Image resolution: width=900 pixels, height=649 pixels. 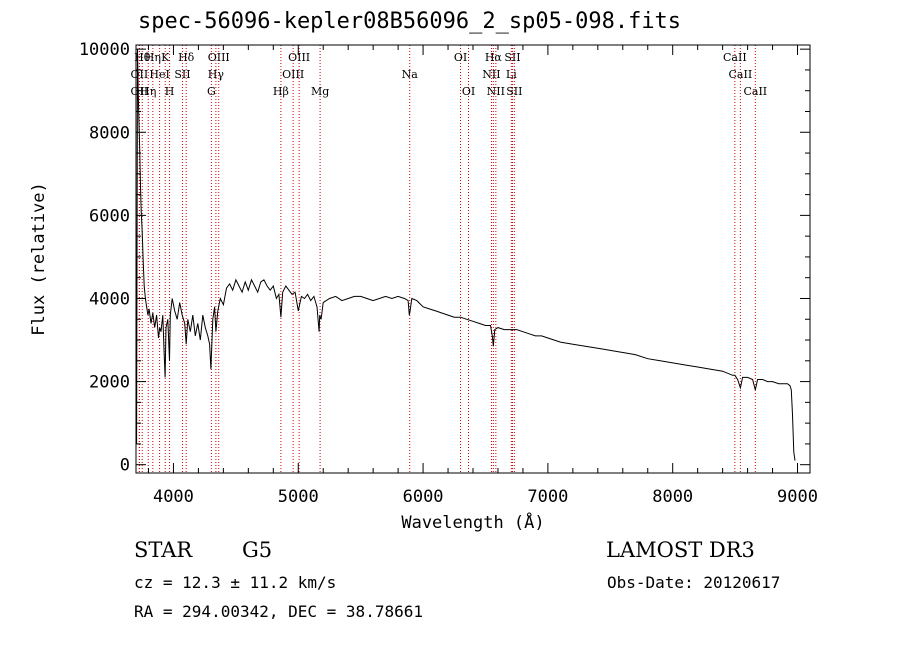 I want to click on line-marker-label-9: Hδ, so click(x=186, y=57).